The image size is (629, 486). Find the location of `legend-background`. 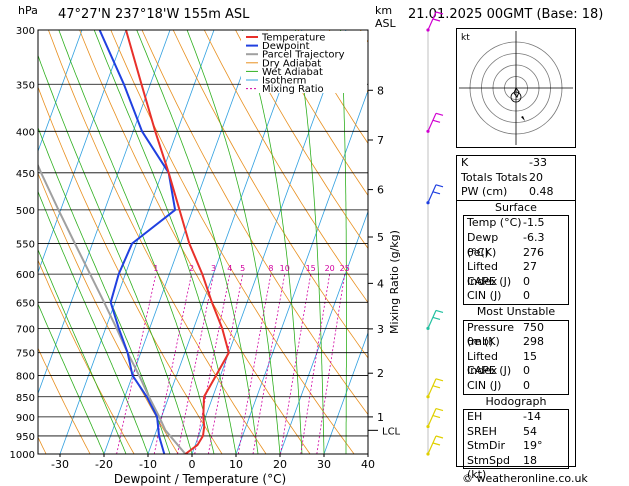

legend-background is located at coordinates (304, 62).